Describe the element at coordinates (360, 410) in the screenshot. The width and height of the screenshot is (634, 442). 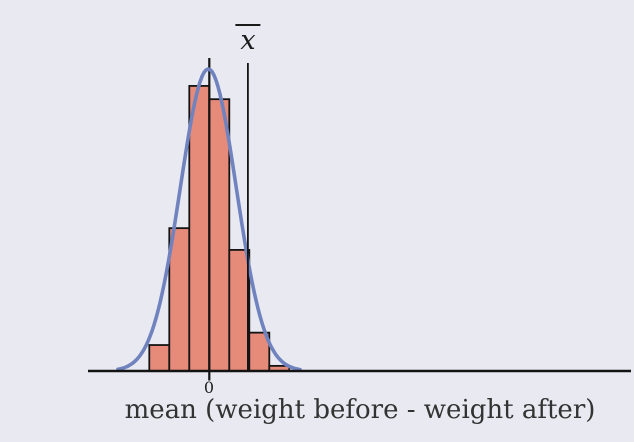
I see `x-axis-label: mean (weight before - weight after)` at that location.